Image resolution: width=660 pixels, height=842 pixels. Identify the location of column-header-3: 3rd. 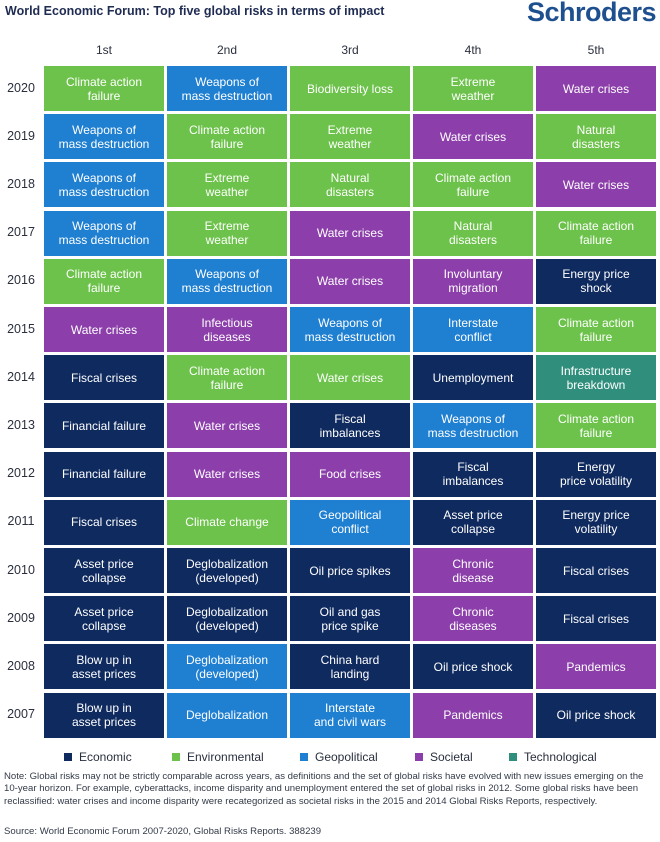
(350, 50).